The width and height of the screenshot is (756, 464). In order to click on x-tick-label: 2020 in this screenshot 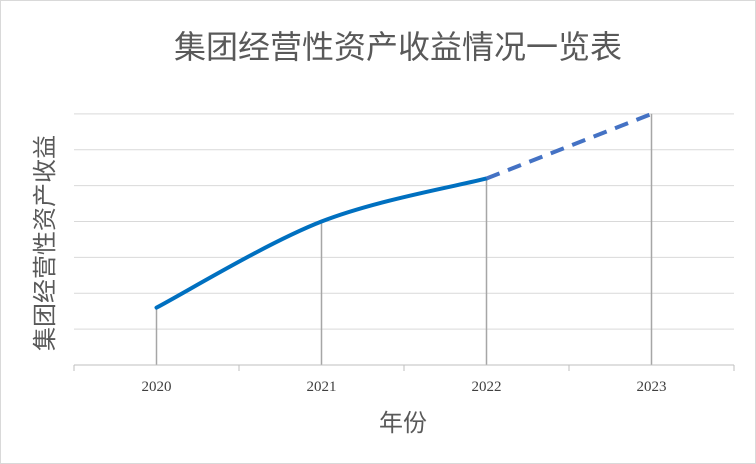, I will do `click(157, 387)`.